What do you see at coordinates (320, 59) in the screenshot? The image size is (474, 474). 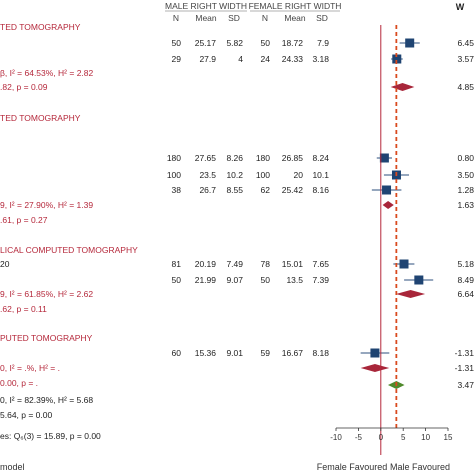 I see `female-sd: 3.18` at bounding box center [320, 59].